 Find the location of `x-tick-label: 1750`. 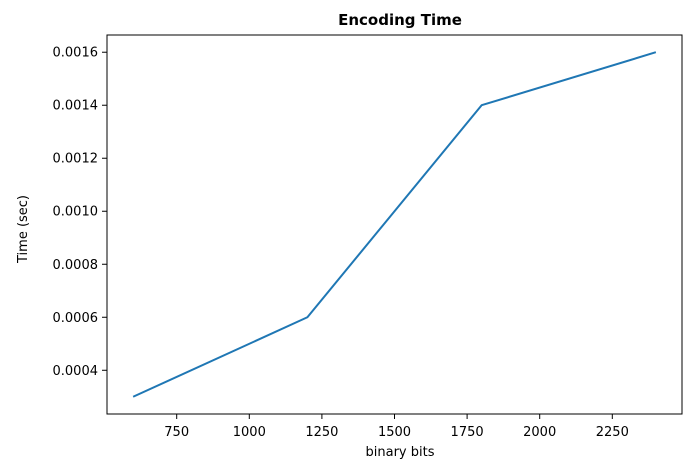

x-tick-label: 1750 is located at coordinates (467, 432).